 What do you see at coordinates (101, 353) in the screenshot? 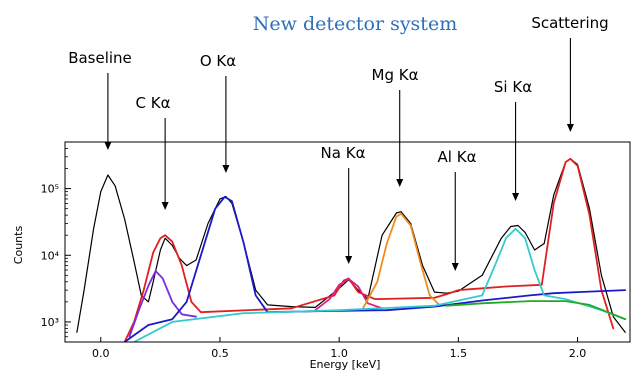
I see `x-tick-label: 0.0` at bounding box center [101, 353].